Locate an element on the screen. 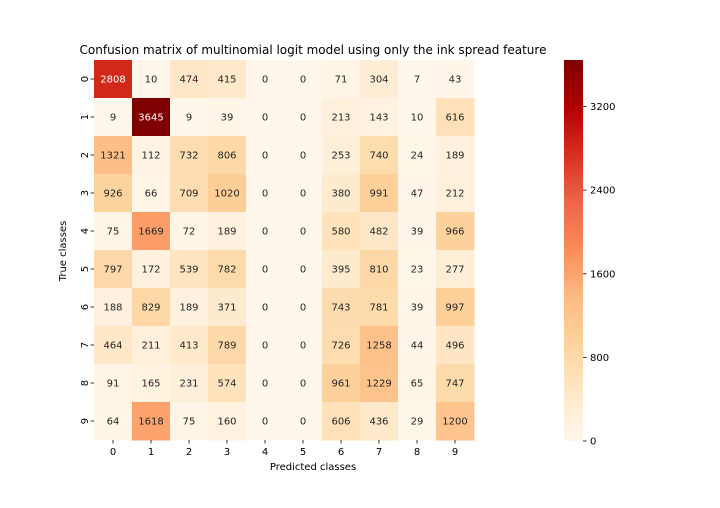  colorbar-tick-label: 800 is located at coordinates (599, 358).